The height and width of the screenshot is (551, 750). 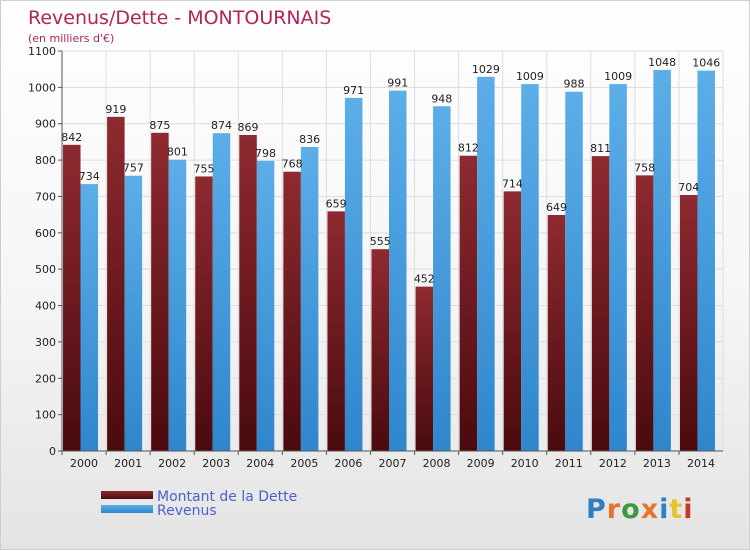 What do you see at coordinates (42, 87) in the screenshot?
I see `y-tick-label: 1000` at bounding box center [42, 87].